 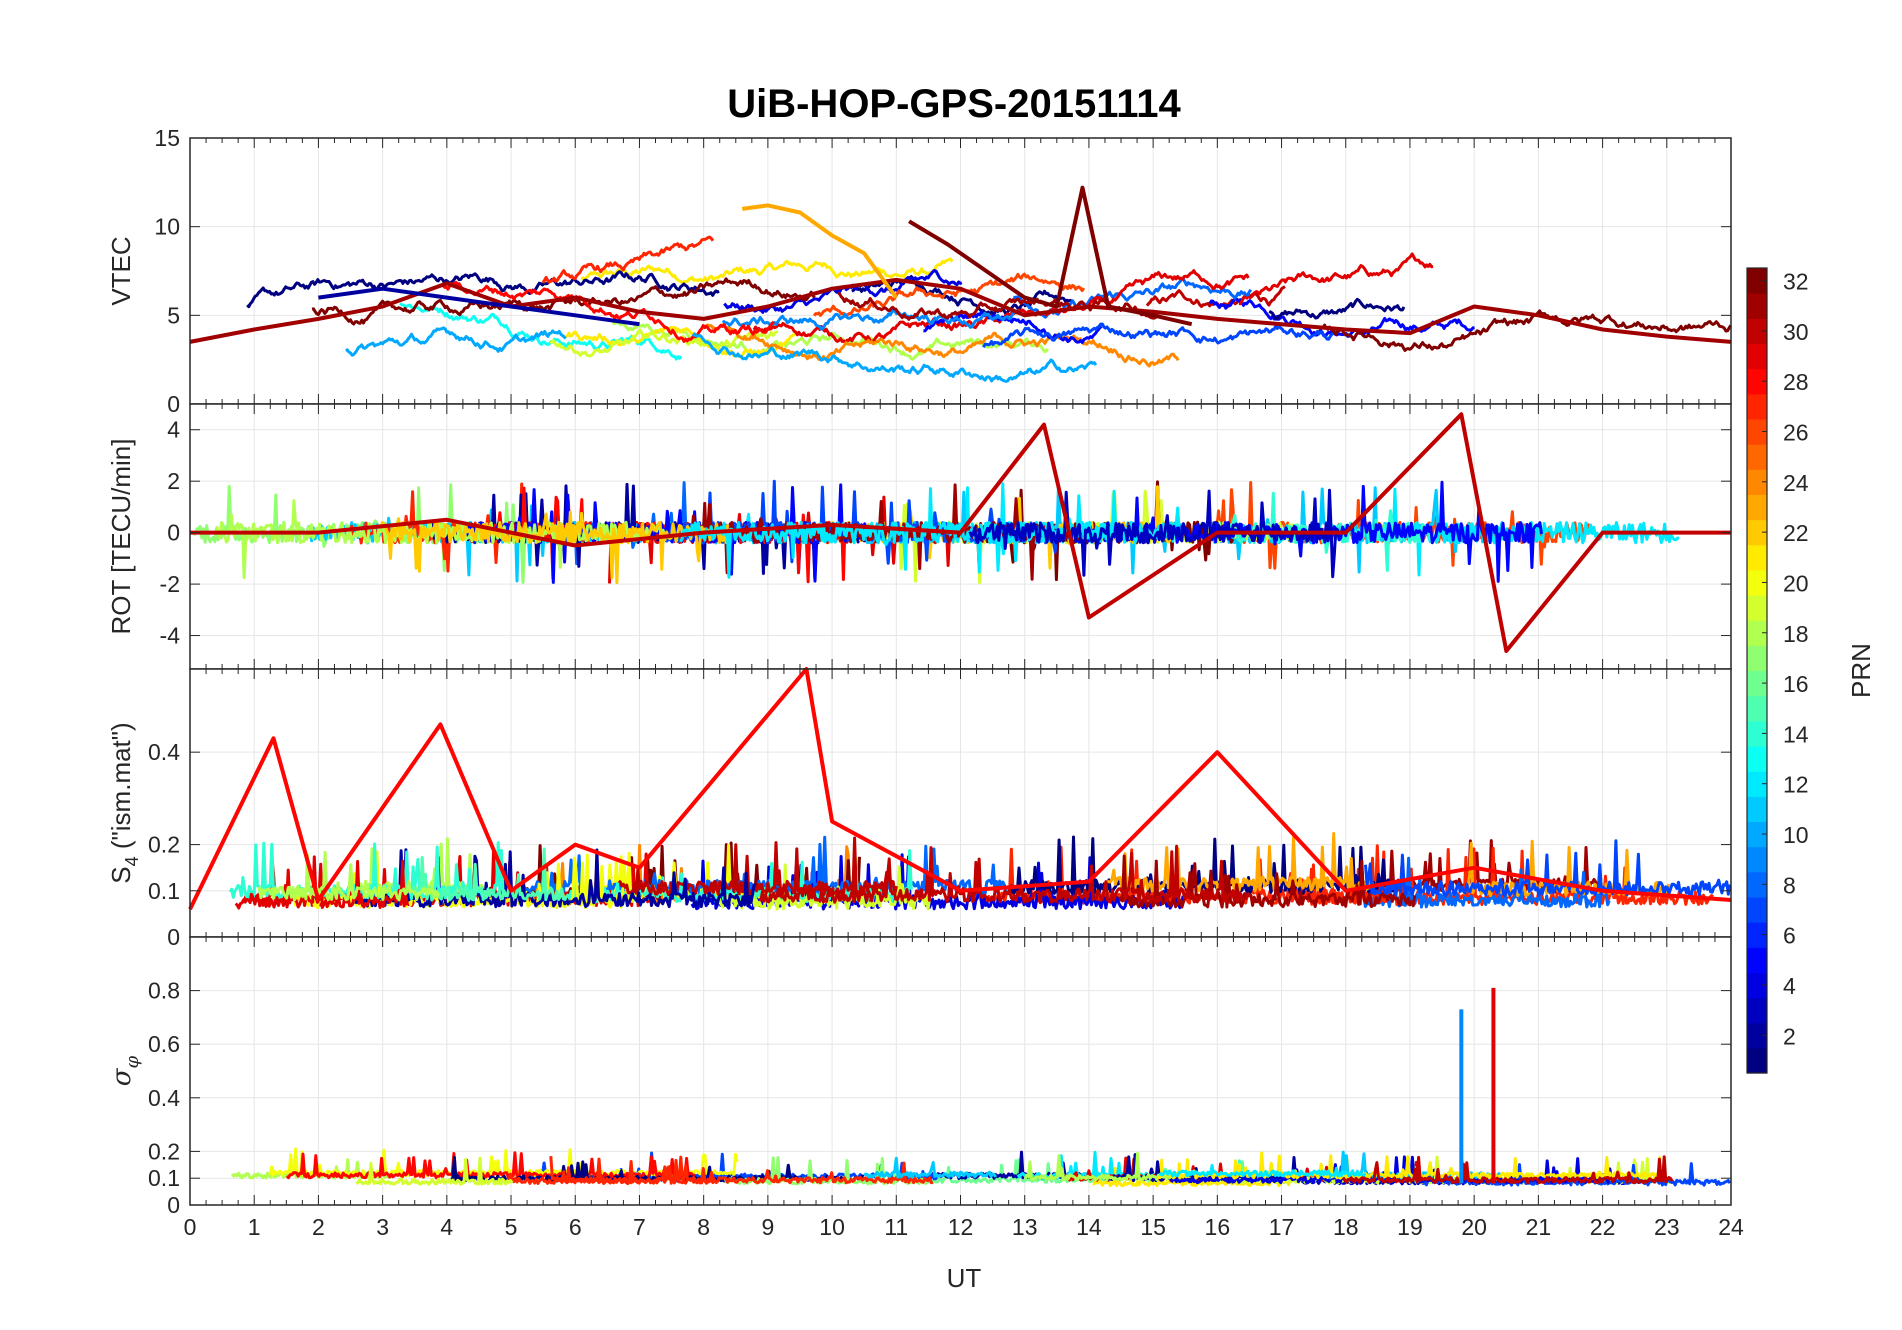 I want to click on y-tick-label: -4, so click(x=170, y=636).